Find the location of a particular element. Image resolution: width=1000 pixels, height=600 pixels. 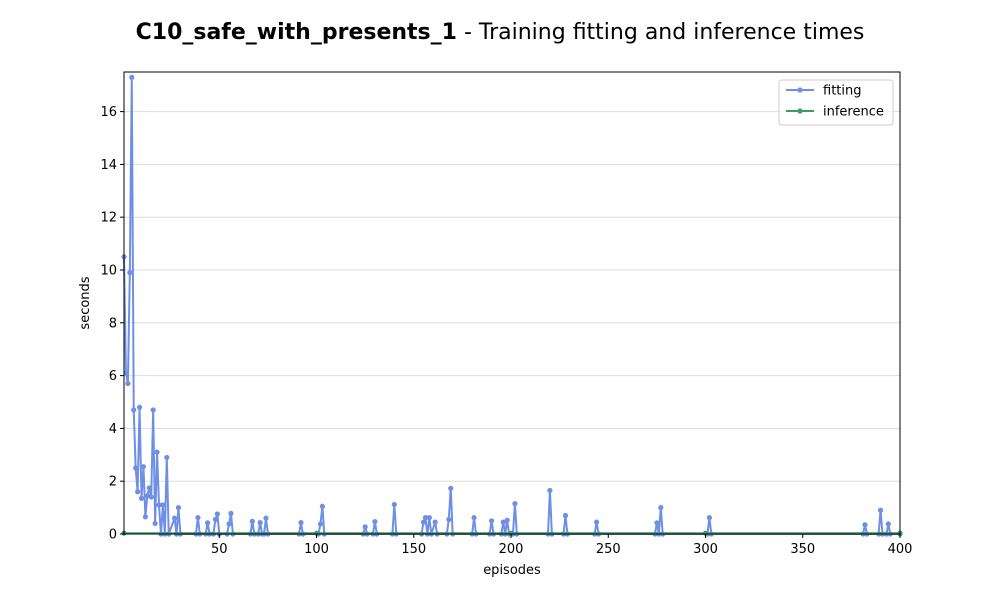

y-tick-label: 14 is located at coordinates (108, 165).